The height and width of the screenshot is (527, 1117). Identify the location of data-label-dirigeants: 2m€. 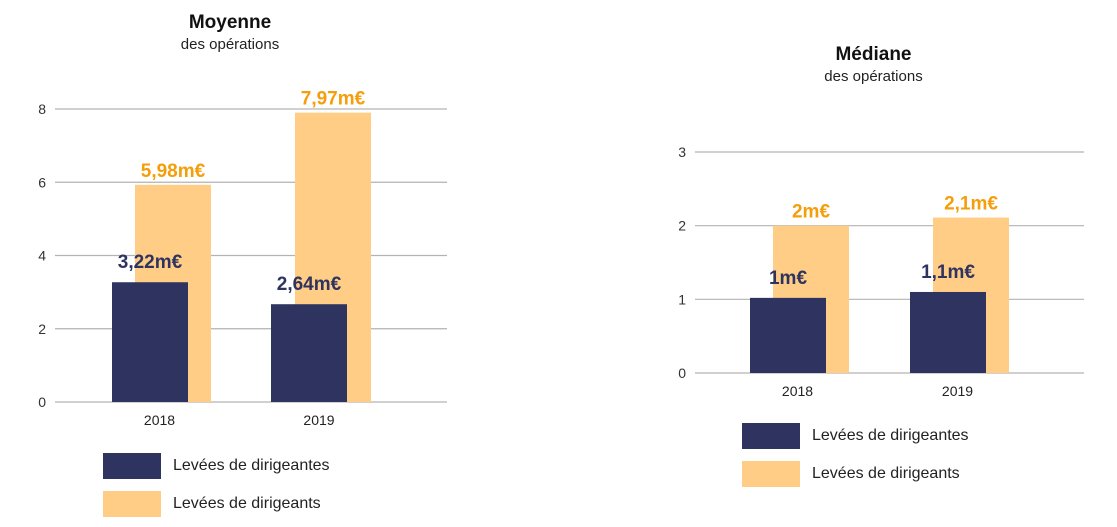
(811, 212).